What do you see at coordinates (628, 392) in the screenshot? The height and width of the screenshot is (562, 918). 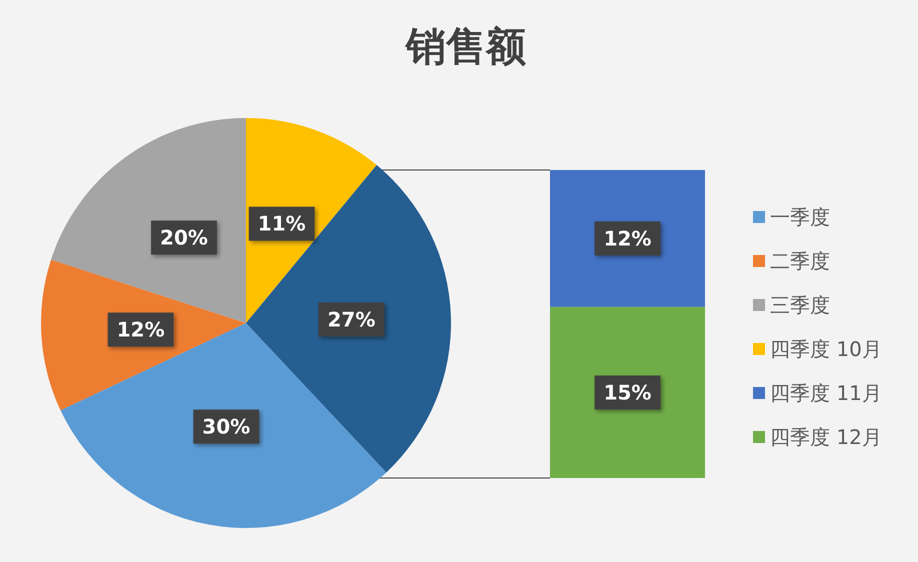 I see `data-label: 15%` at bounding box center [628, 392].